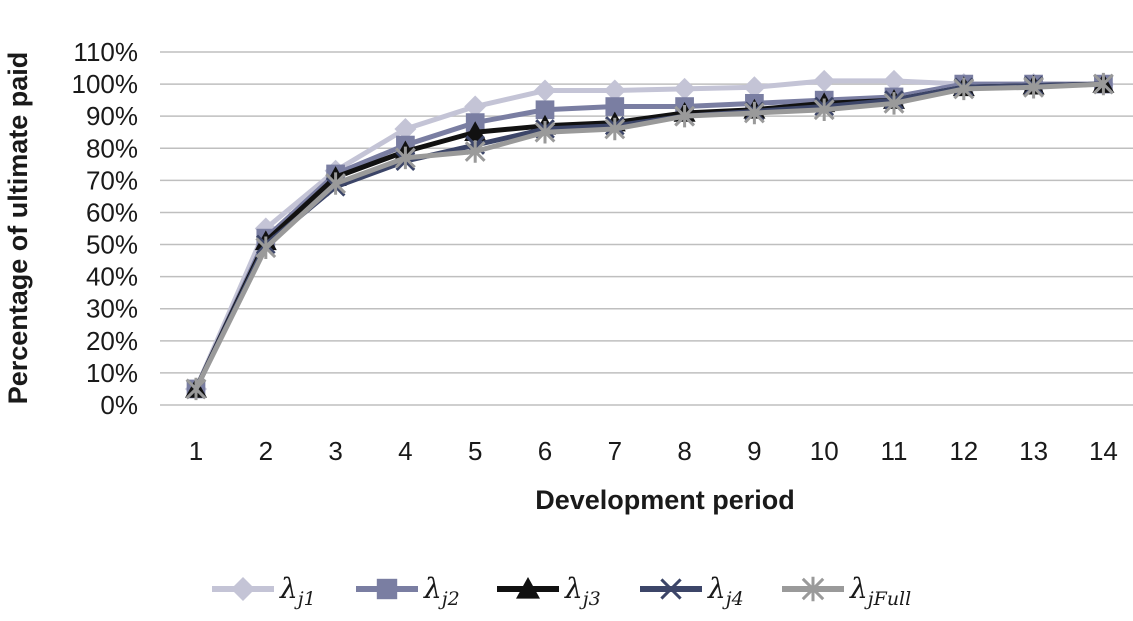 The height and width of the screenshot is (621, 1133). Describe the element at coordinates (112, 373) in the screenshot. I see `y-tick-label: 10%` at that location.